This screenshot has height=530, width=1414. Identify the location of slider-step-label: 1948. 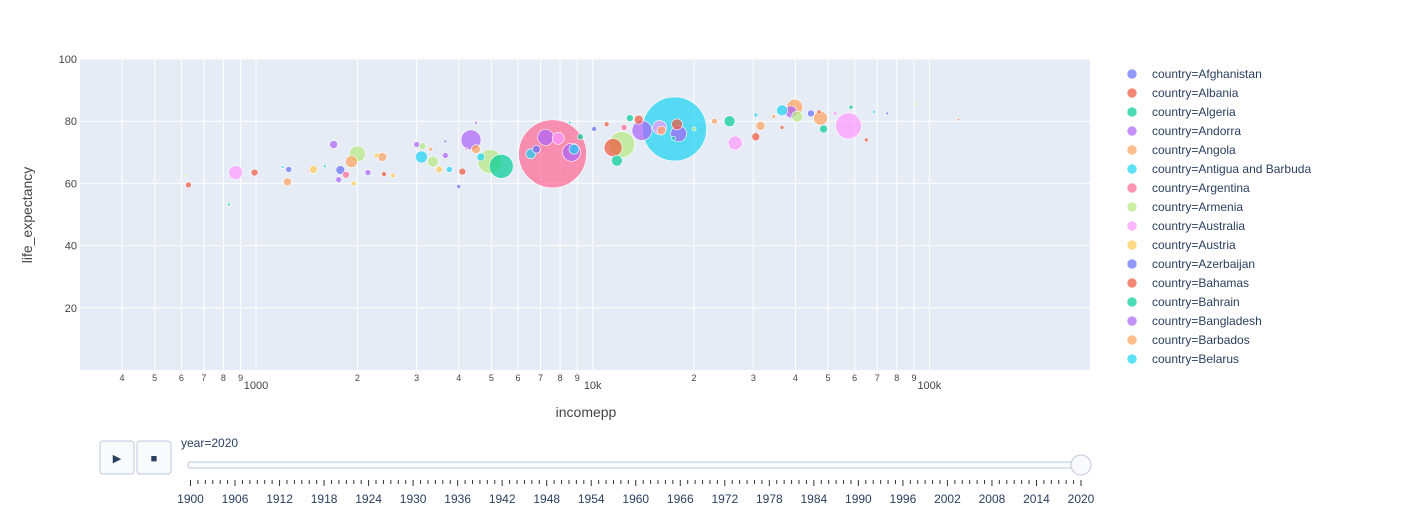
(546, 499).